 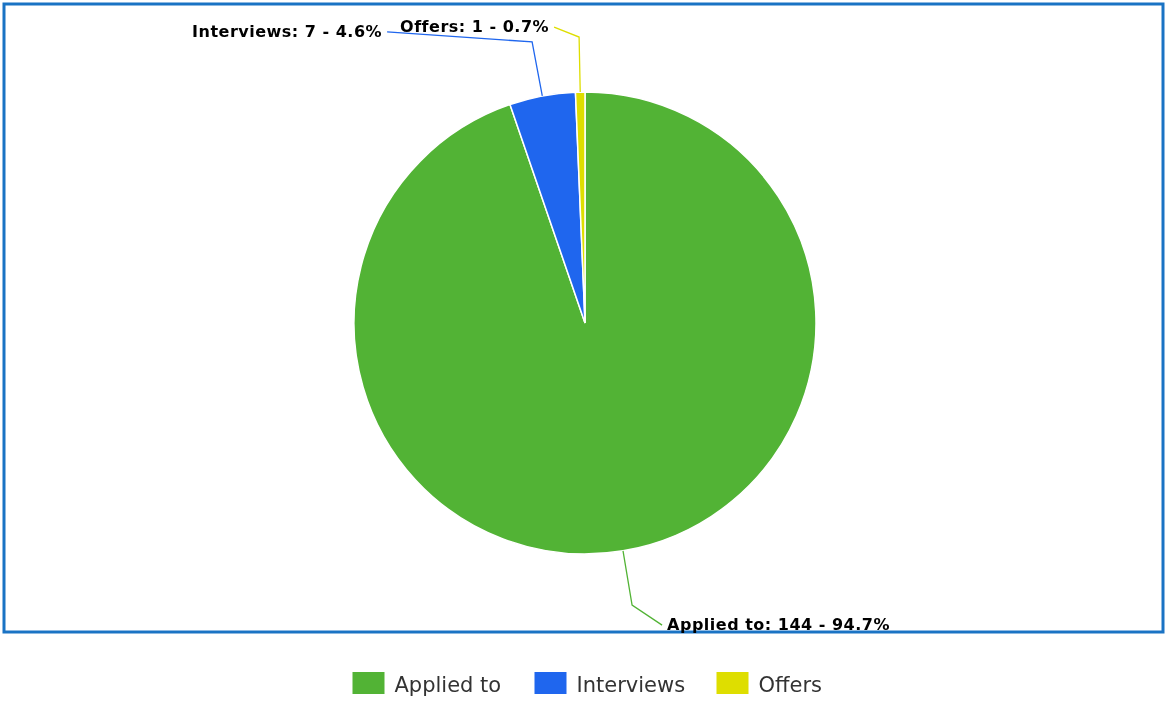 What do you see at coordinates (287, 31) in the screenshot?
I see `data-label: Interviews: 7 - 4.6%` at bounding box center [287, 31].